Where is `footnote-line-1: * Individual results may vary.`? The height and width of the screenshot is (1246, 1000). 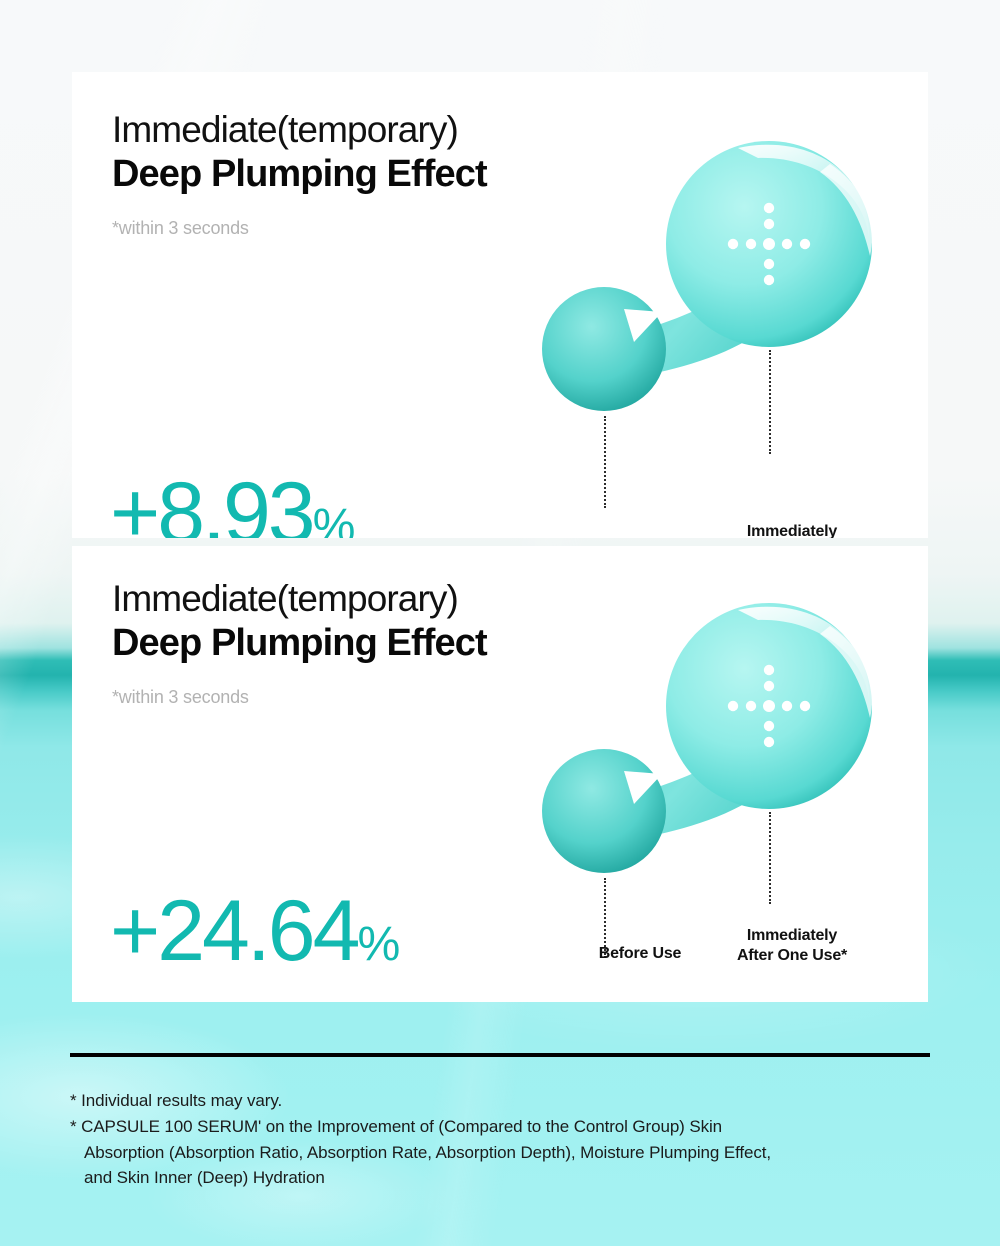
footnote-line-1: * Individual results may vary. is located at coordinates (176, 1100).